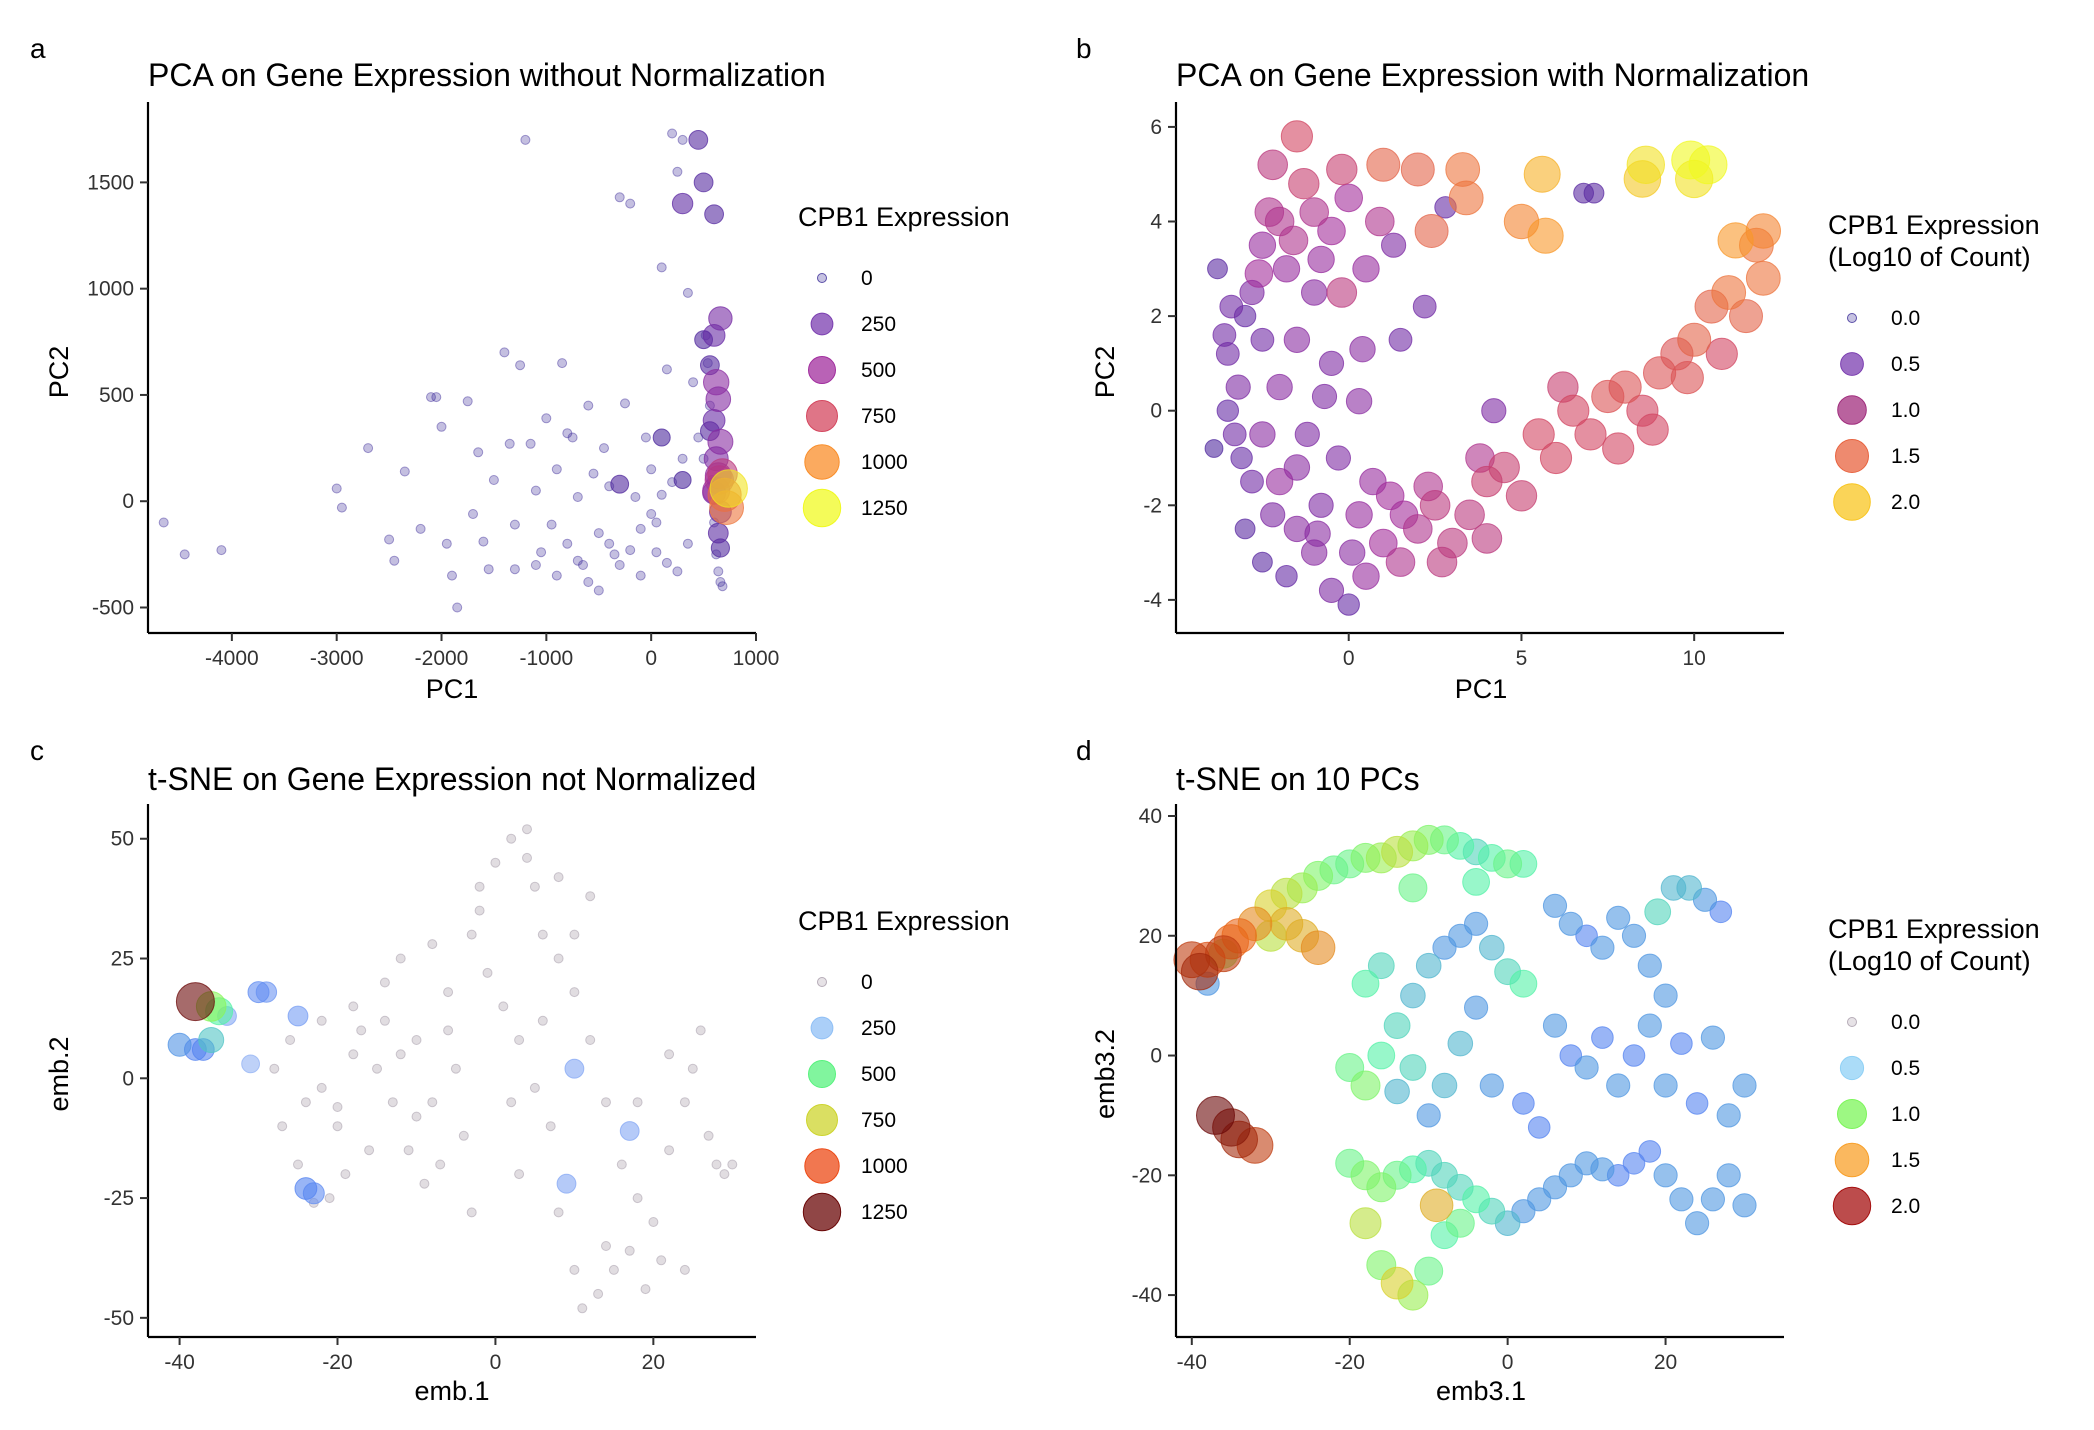  Describe the element at coordinates (546, 658) in the screenshot. I see `x-tick-label: -1000` at that location.